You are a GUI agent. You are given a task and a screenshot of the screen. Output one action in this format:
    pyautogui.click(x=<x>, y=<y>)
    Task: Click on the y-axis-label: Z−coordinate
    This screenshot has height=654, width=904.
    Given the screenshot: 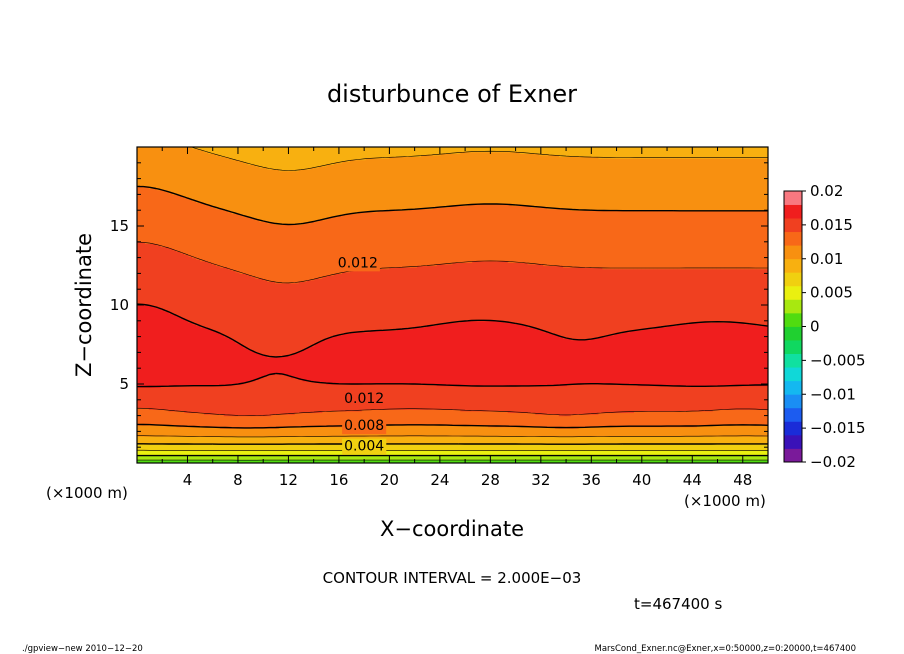 What is the action you would take?
    pyautogui.click(x=84, y=305)
    